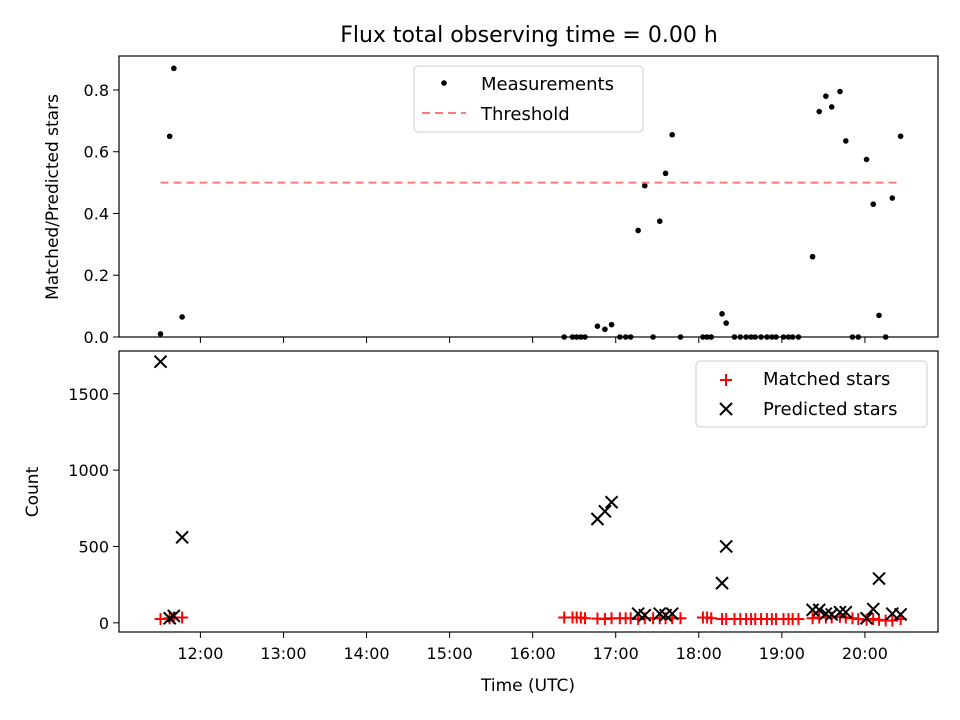 The width and height of the screenshot is (960, 720). I want to click on x-axis-label: Time (UTC), so click(527, 686).